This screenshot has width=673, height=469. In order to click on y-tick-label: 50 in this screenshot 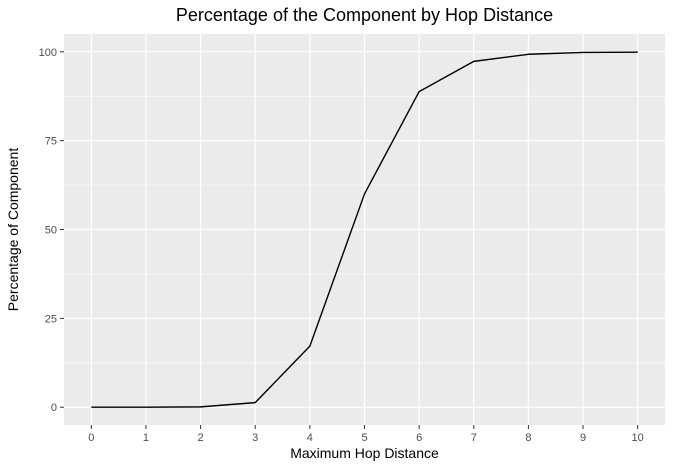, I will do `click(51, 231)`.